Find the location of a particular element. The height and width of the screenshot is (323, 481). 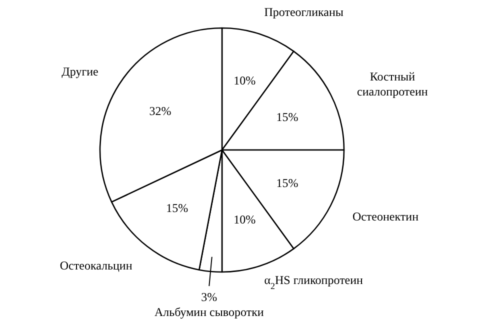

slice-label: Другие is located at coordinates (80, 71).